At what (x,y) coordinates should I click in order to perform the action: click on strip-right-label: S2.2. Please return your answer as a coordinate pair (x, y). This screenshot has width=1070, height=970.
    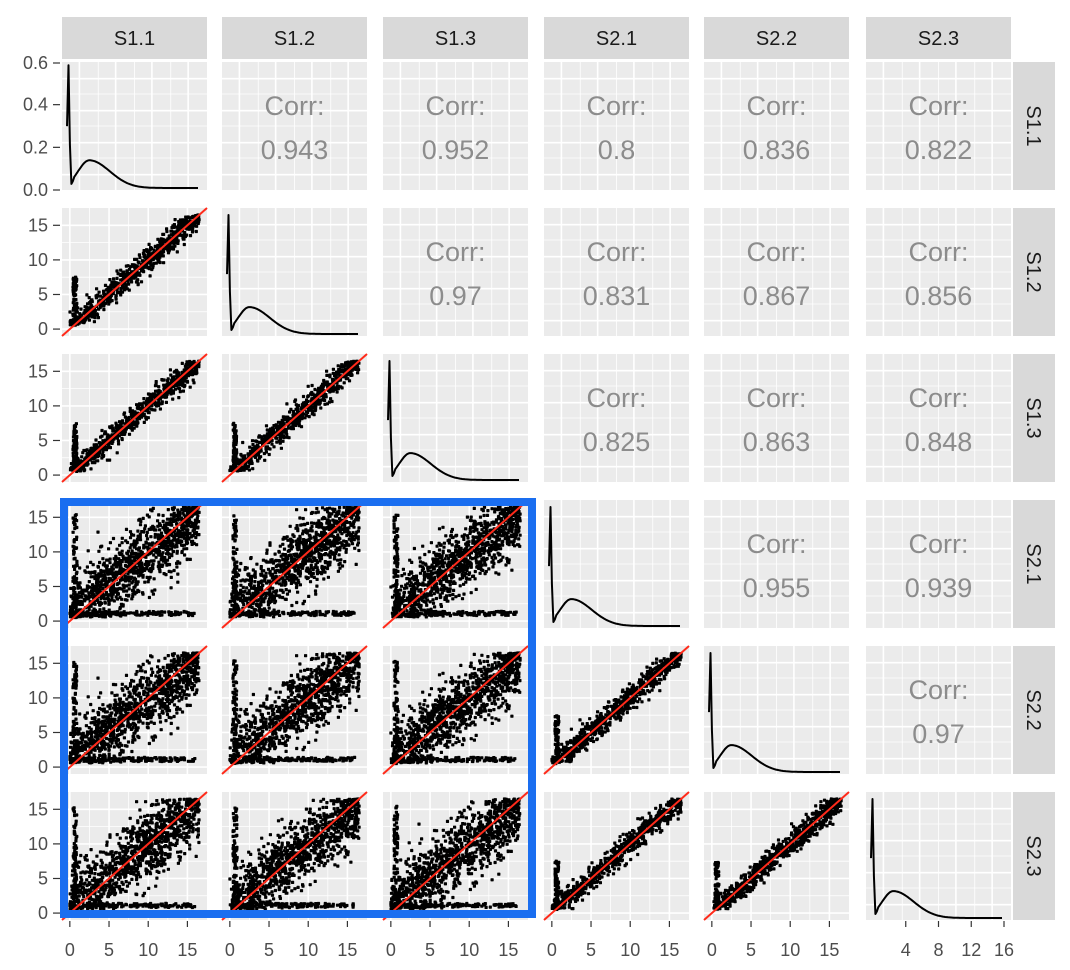
    Looking at the image, I should click on (1033, 709).